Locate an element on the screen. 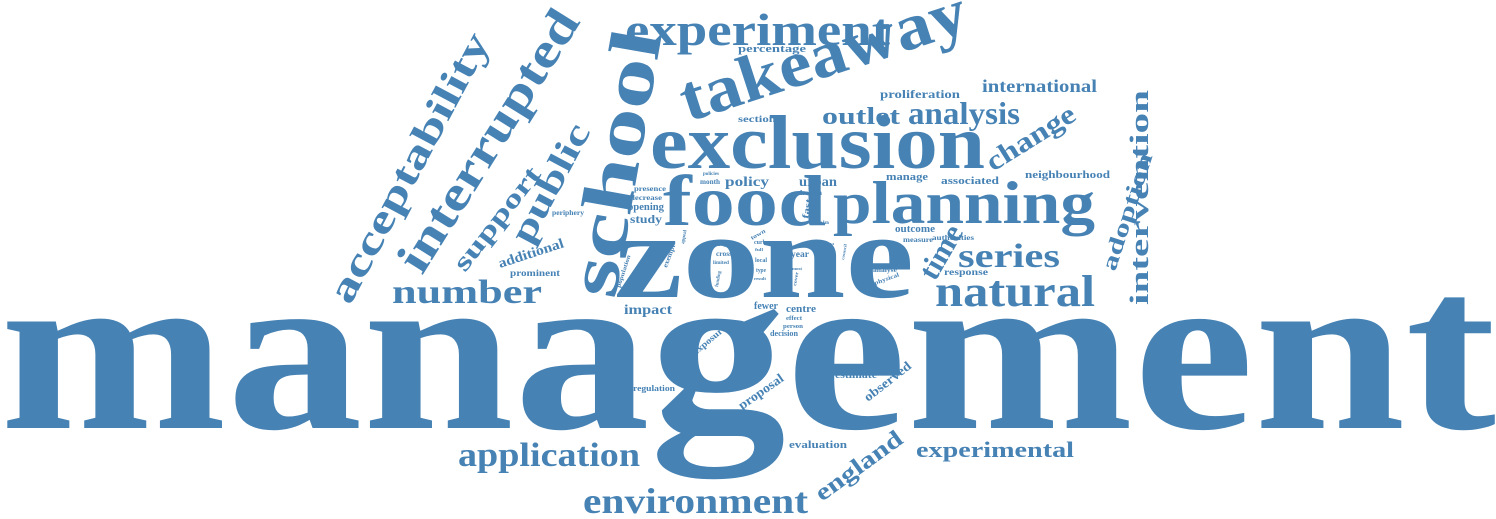 The width and height of the screenshot is (1496, 519). word-cover: cover is located at coordinates (797, 279).